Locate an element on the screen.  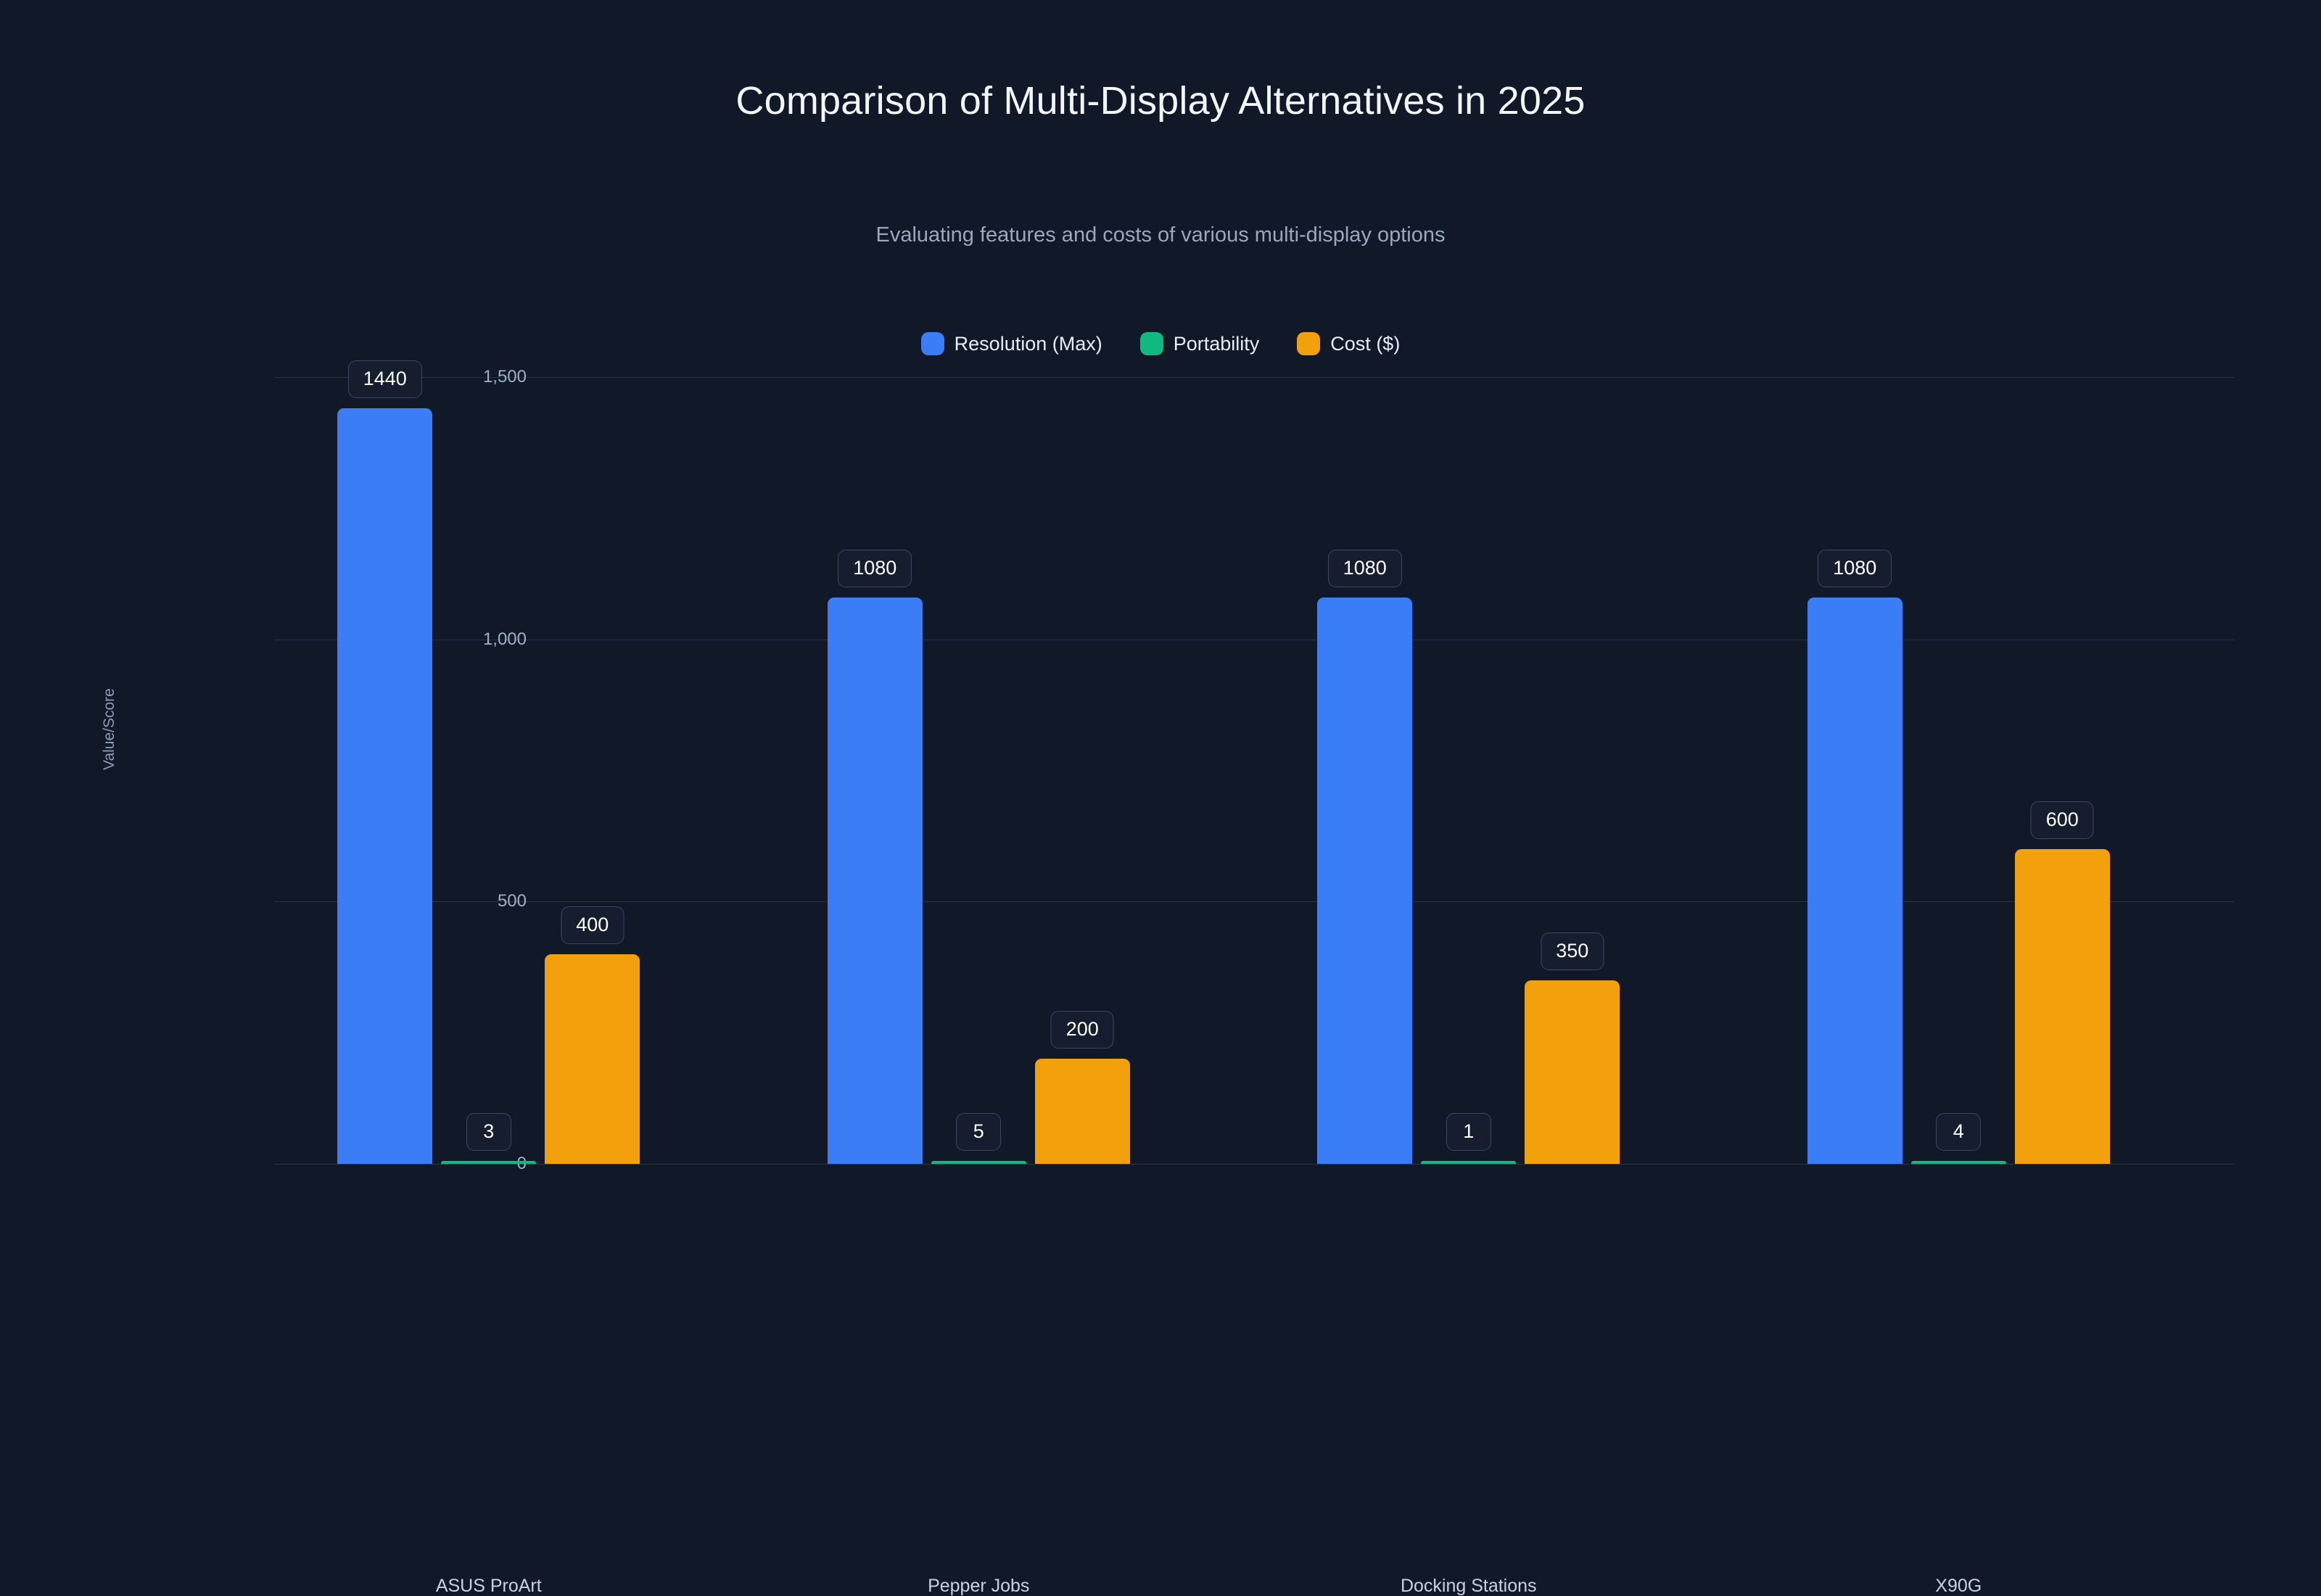
y-axis-ticks: 0 500 1,000 1,500 is located at coordinates (411, 770).